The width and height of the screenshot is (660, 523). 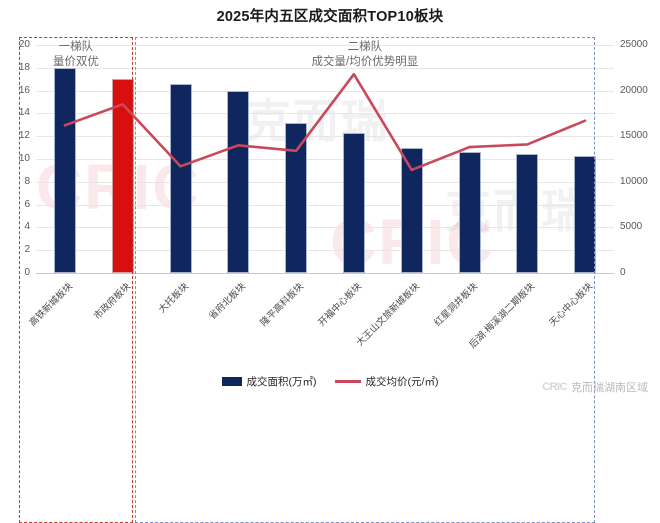 I want to click on zone-note-line1: 一梯队, so click(x=76, y=47).